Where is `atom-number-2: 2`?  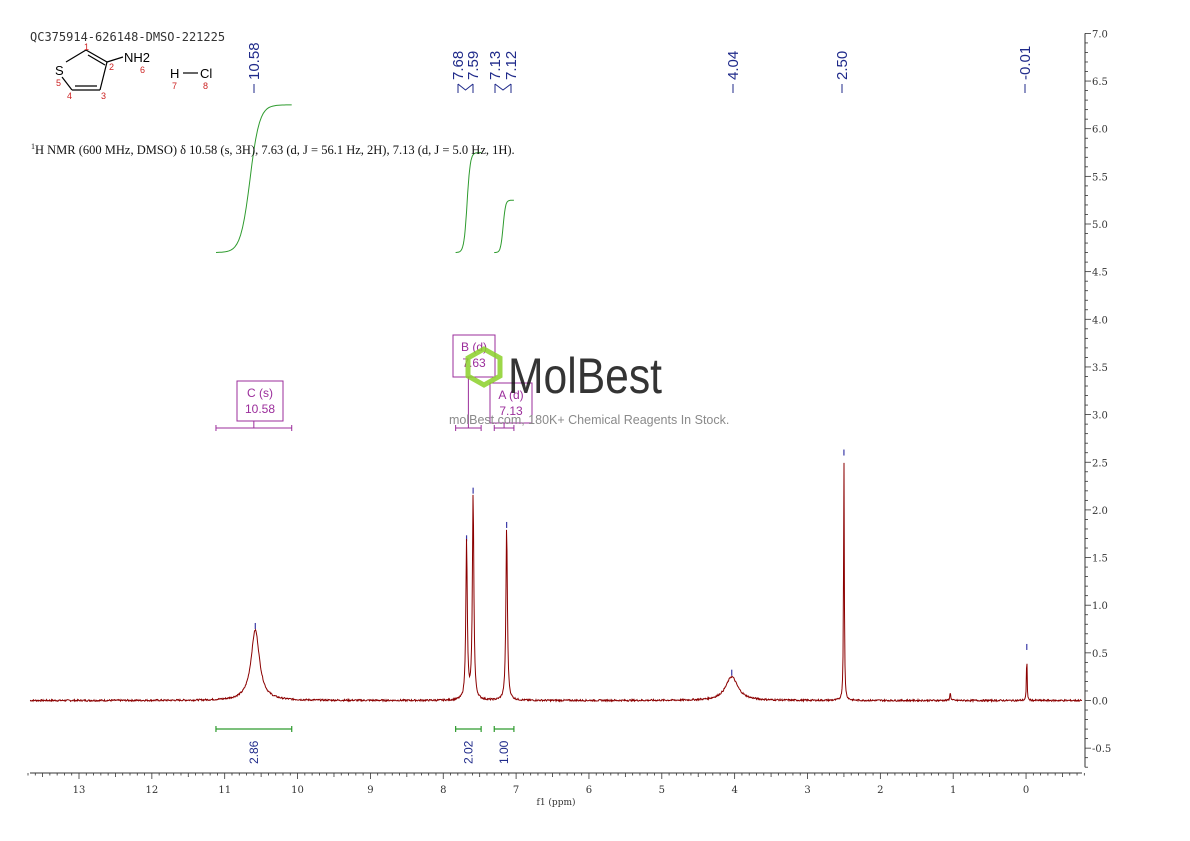
atom-number-2: 2 is located at coordinates (111, 67).